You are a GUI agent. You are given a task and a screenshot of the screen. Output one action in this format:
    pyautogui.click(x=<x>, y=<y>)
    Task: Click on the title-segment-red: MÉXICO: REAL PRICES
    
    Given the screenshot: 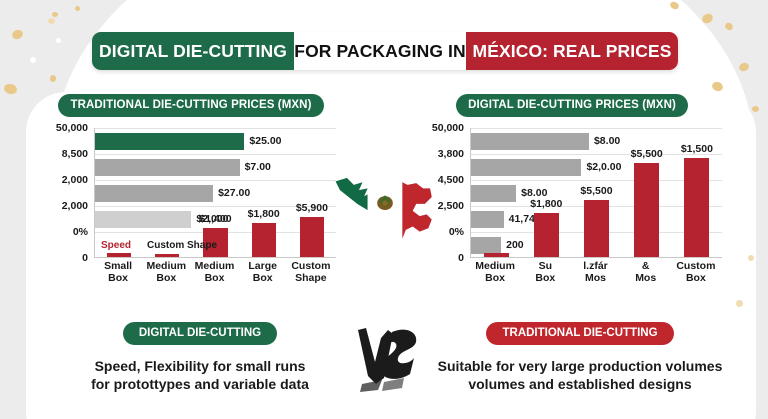 What is the action you would take?
    pyautogui.click(x=572, y=51)
    